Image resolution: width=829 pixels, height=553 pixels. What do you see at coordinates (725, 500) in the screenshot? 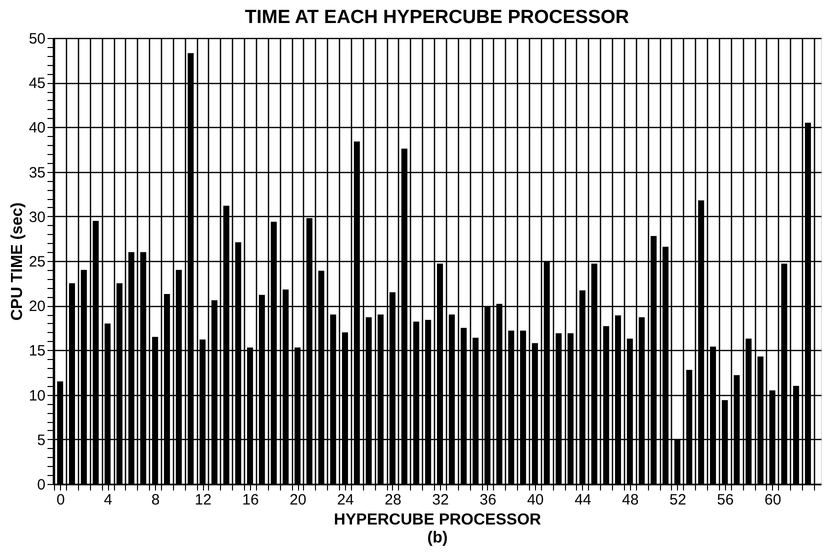
I see `x-tick-label: 56` at bounding box center [725, 500].